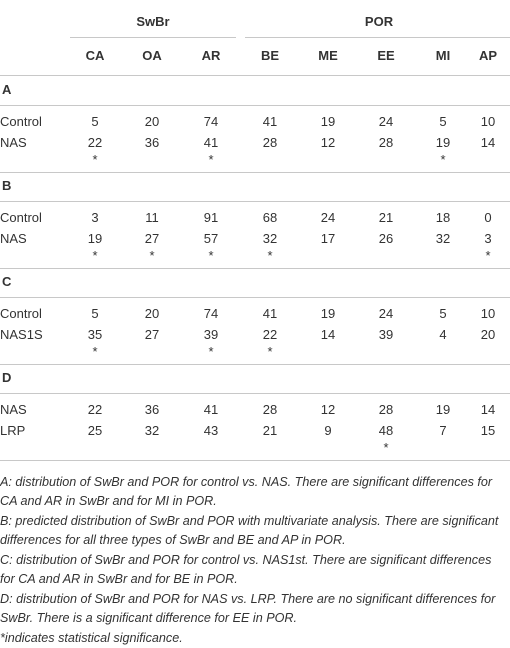 Image resolution: width=510 pixels, height=648 pixels. Describe the element at coordinates (443, 55) in the screenshot. I see `column-header: MI` at that location.